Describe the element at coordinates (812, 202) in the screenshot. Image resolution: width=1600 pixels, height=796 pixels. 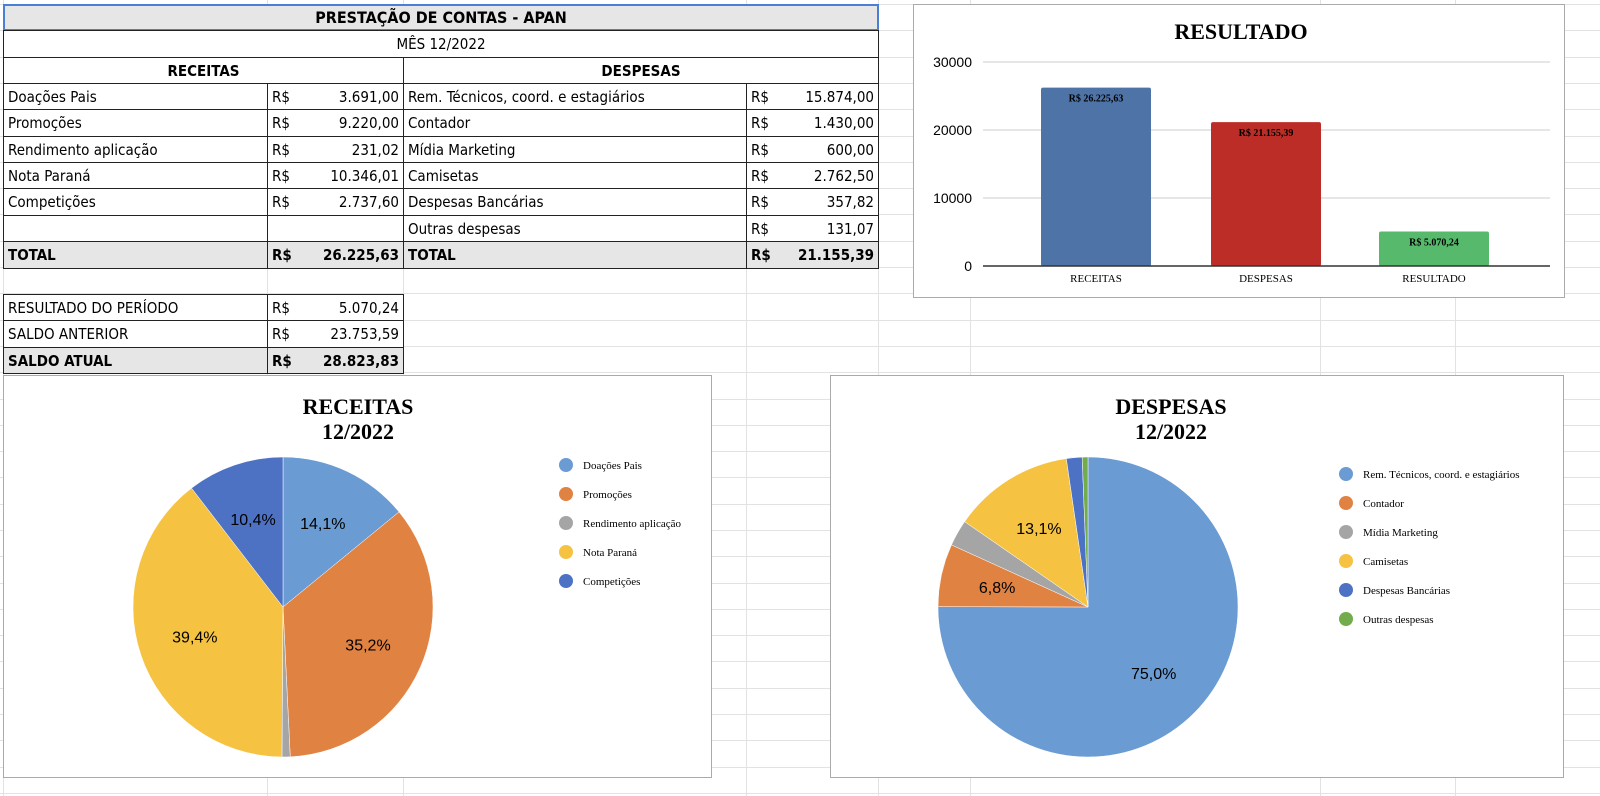
I see `despesa-value: R$ 357,82` at that location.